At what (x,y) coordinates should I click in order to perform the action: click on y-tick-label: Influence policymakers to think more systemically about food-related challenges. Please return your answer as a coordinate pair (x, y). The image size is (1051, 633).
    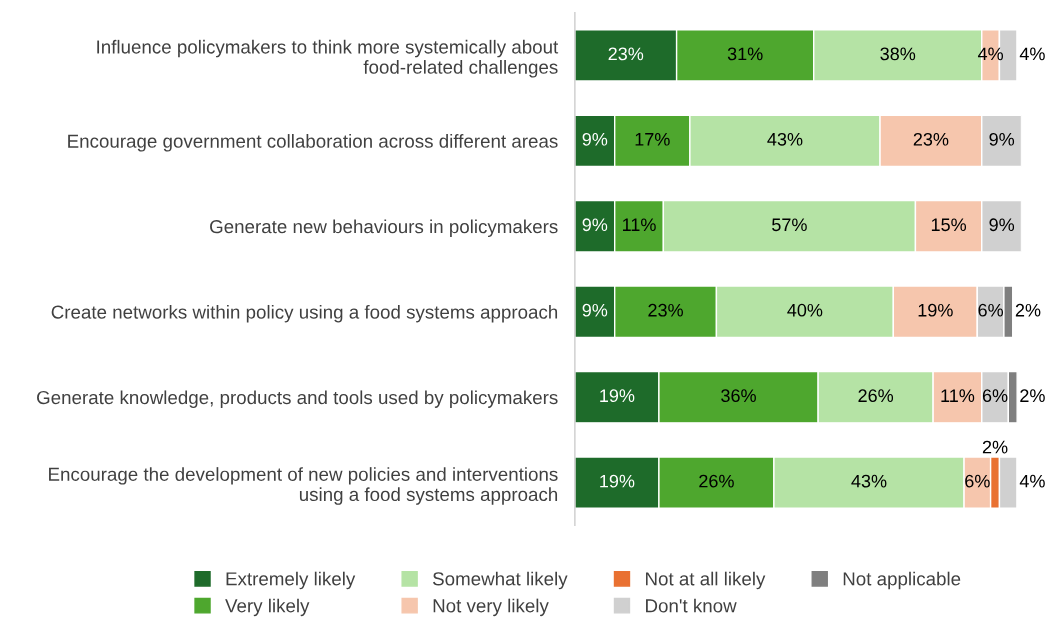
    Looking at the image, I should click on (328, 58).